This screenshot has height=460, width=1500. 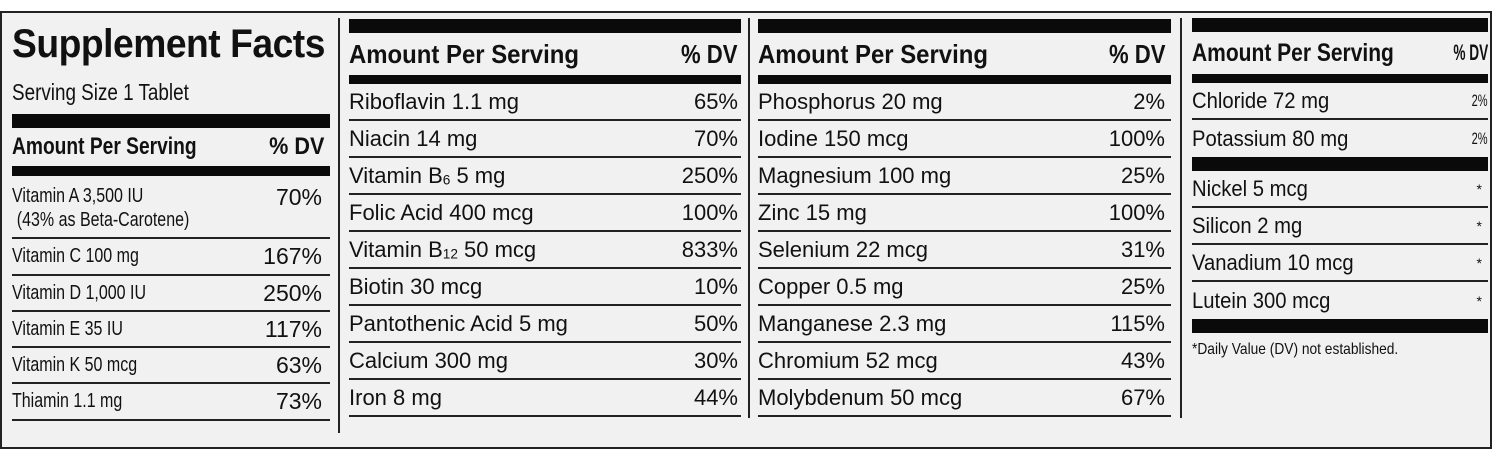 I want to click on serving-size: Serving Size 1 Tablet, so click(x=100, y=92).